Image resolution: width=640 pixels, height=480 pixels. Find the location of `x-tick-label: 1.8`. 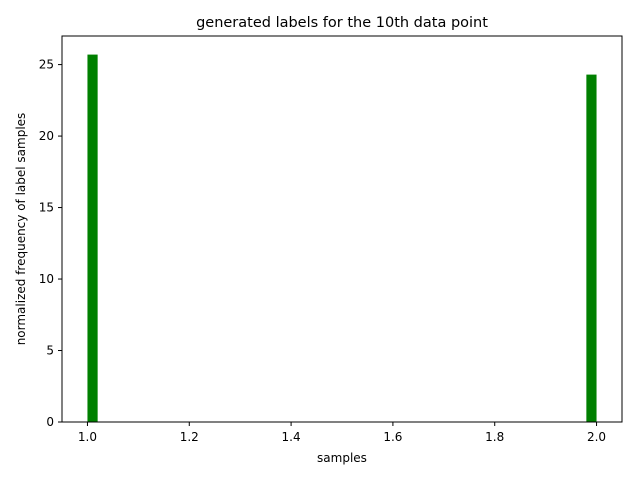

x-tick-label: 1.8 is located at coordinates (494, 437).